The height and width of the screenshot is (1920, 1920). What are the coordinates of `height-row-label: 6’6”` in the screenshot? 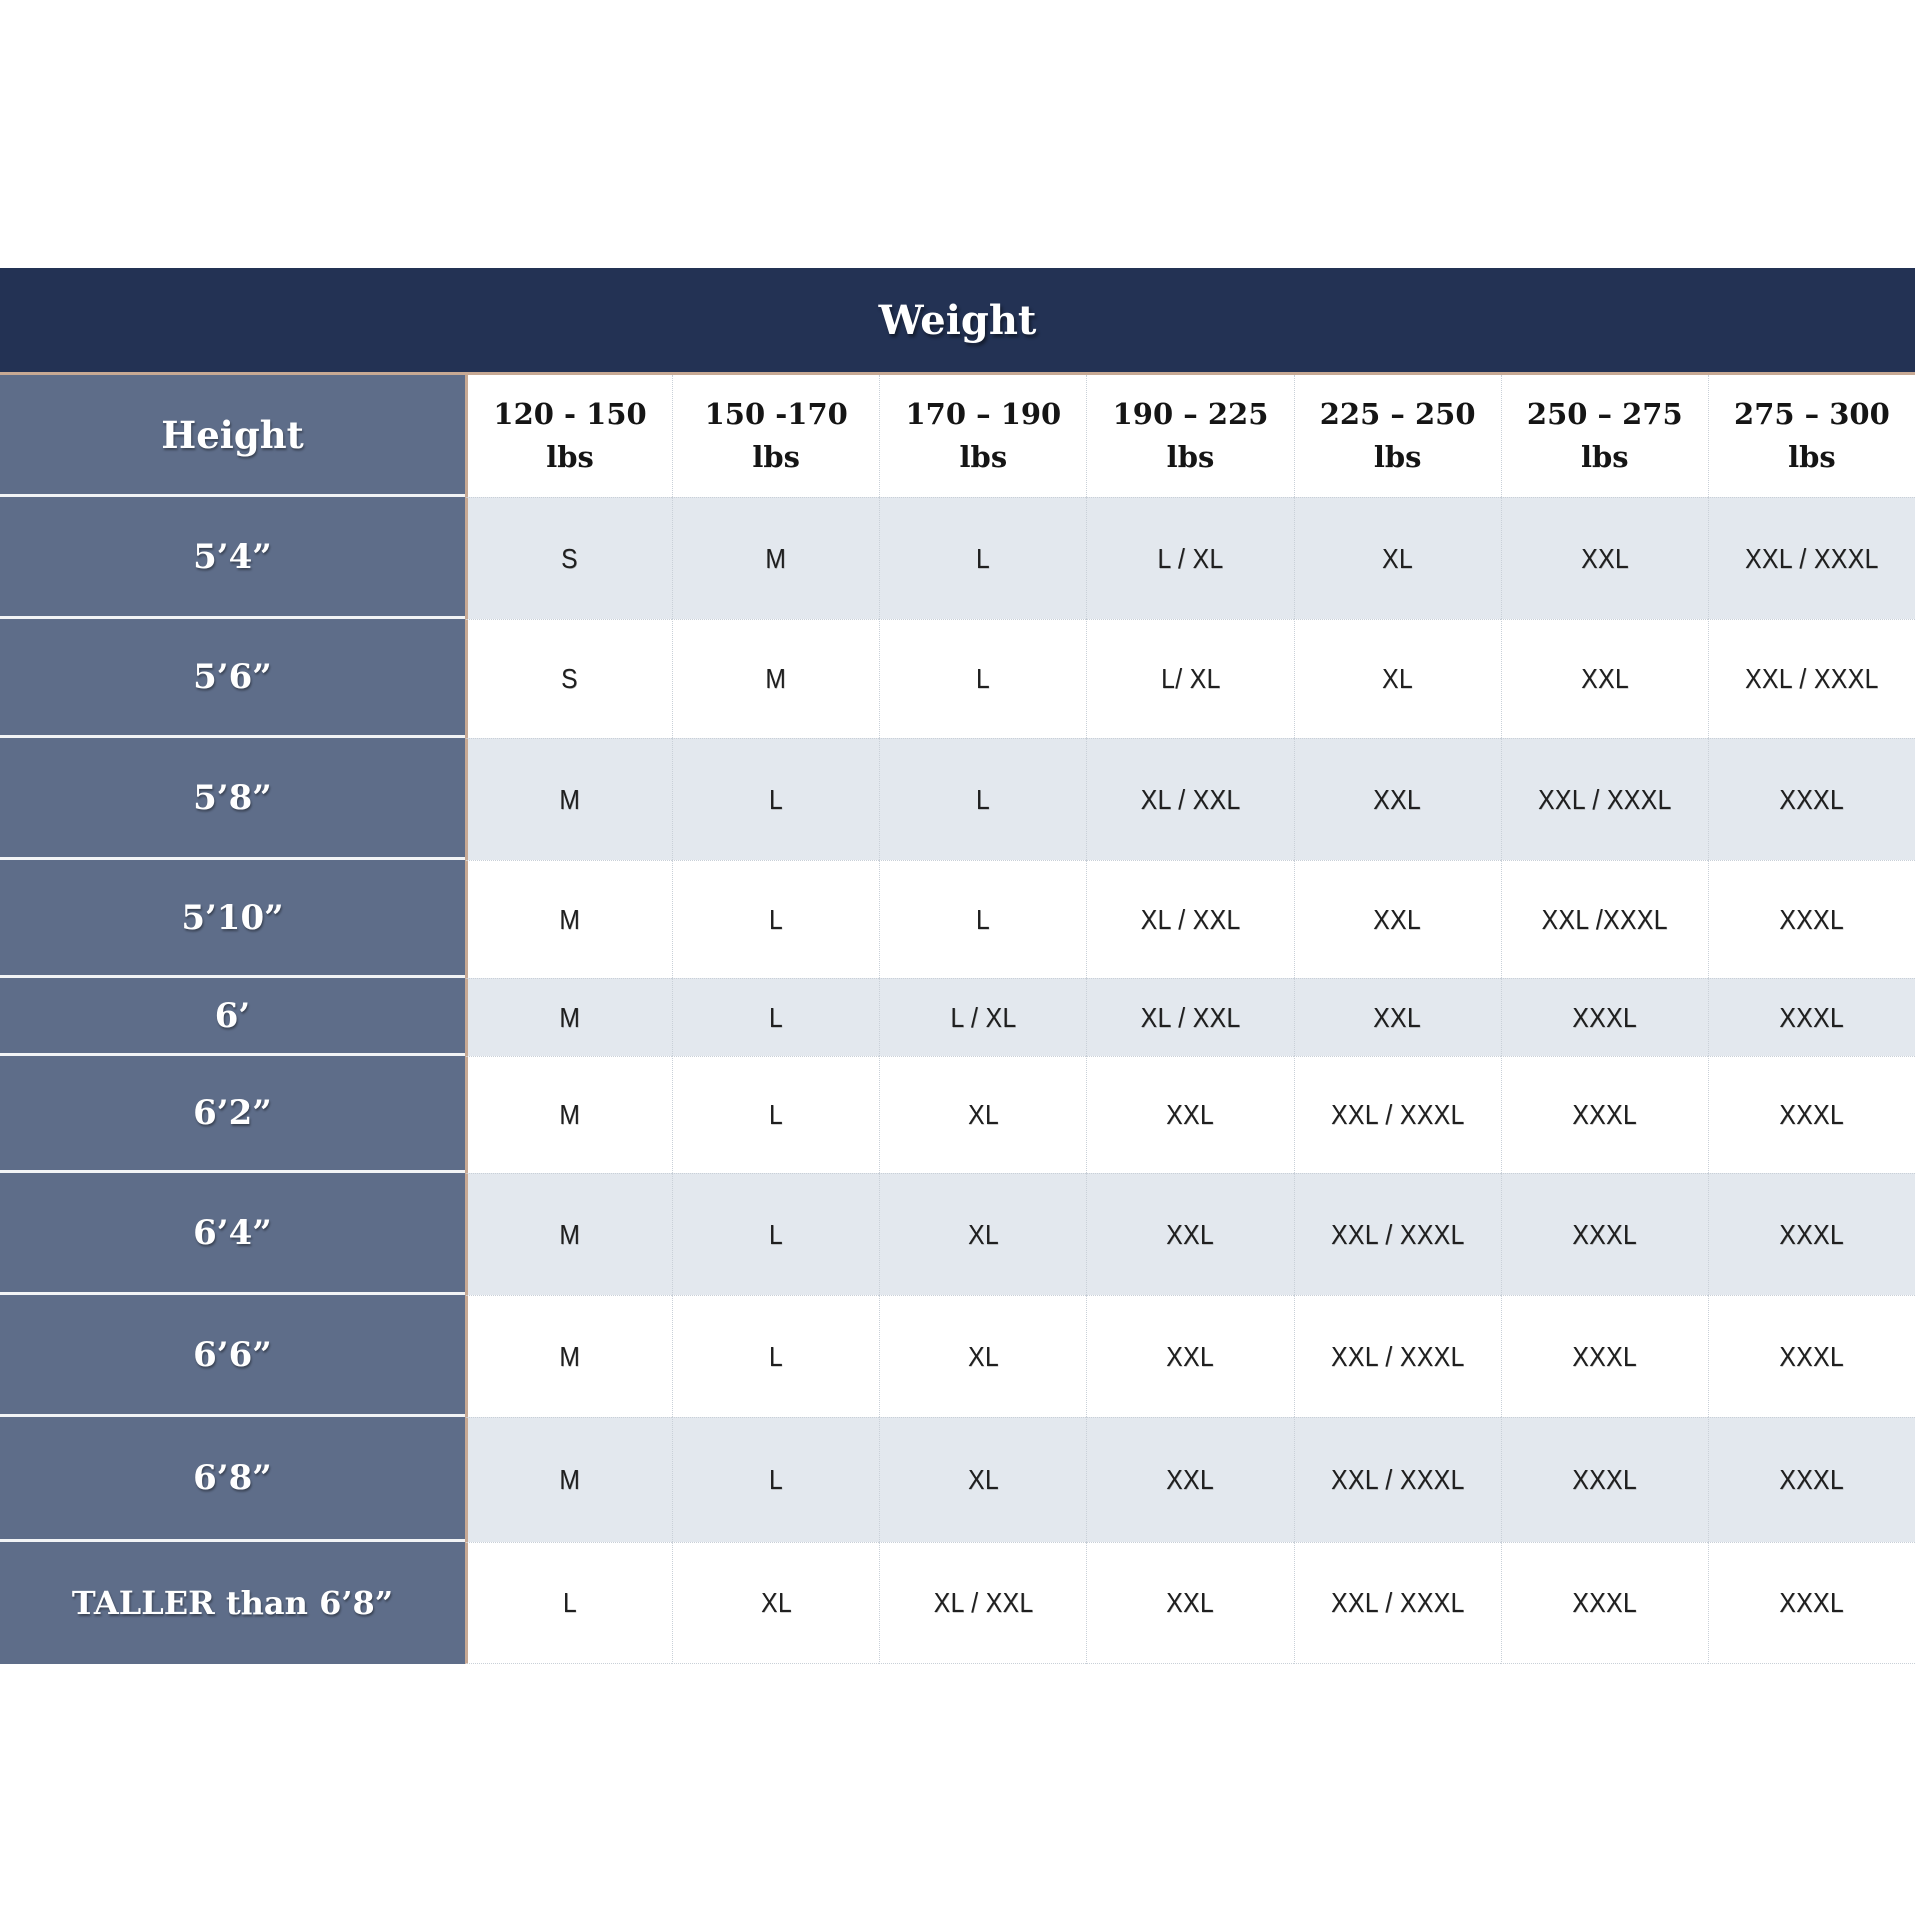 It's located at (232, 1356).